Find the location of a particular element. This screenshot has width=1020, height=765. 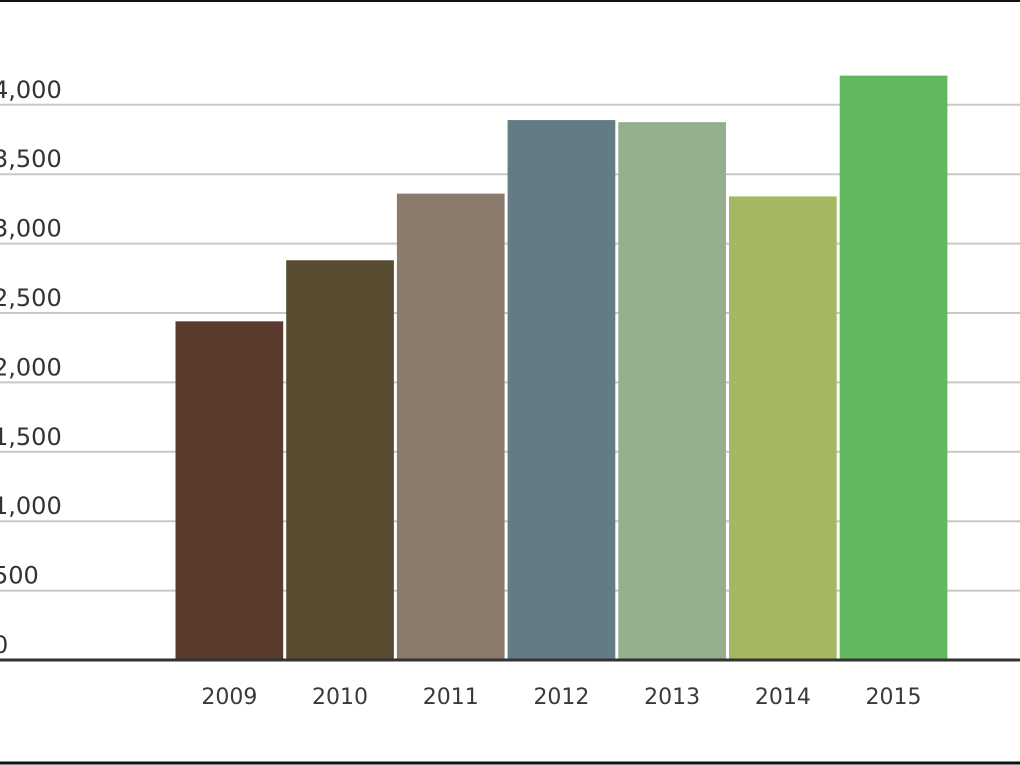

x-tick-label: 2011 is located at coordinates (451, 697).